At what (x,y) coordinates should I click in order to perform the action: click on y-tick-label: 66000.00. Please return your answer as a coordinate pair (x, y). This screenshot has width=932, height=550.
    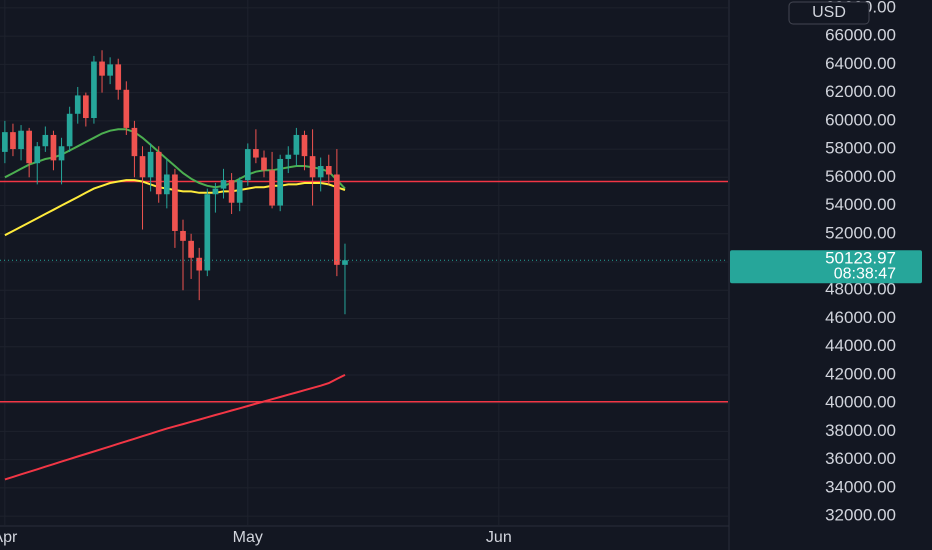
    Looking at the image, I should click on (860, 35).